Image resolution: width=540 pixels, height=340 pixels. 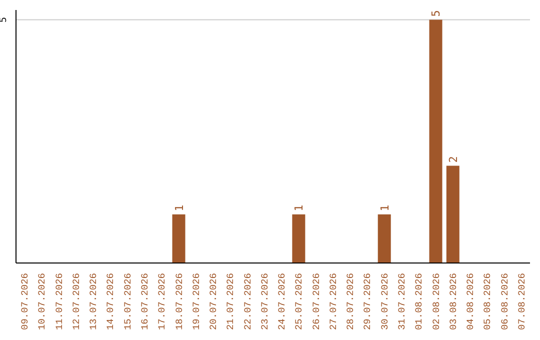 What do you see at coordinates (59, 301) in the screenshot?
I see `x-tick-label: 11.07.2026` at bounding box center [59, 301].